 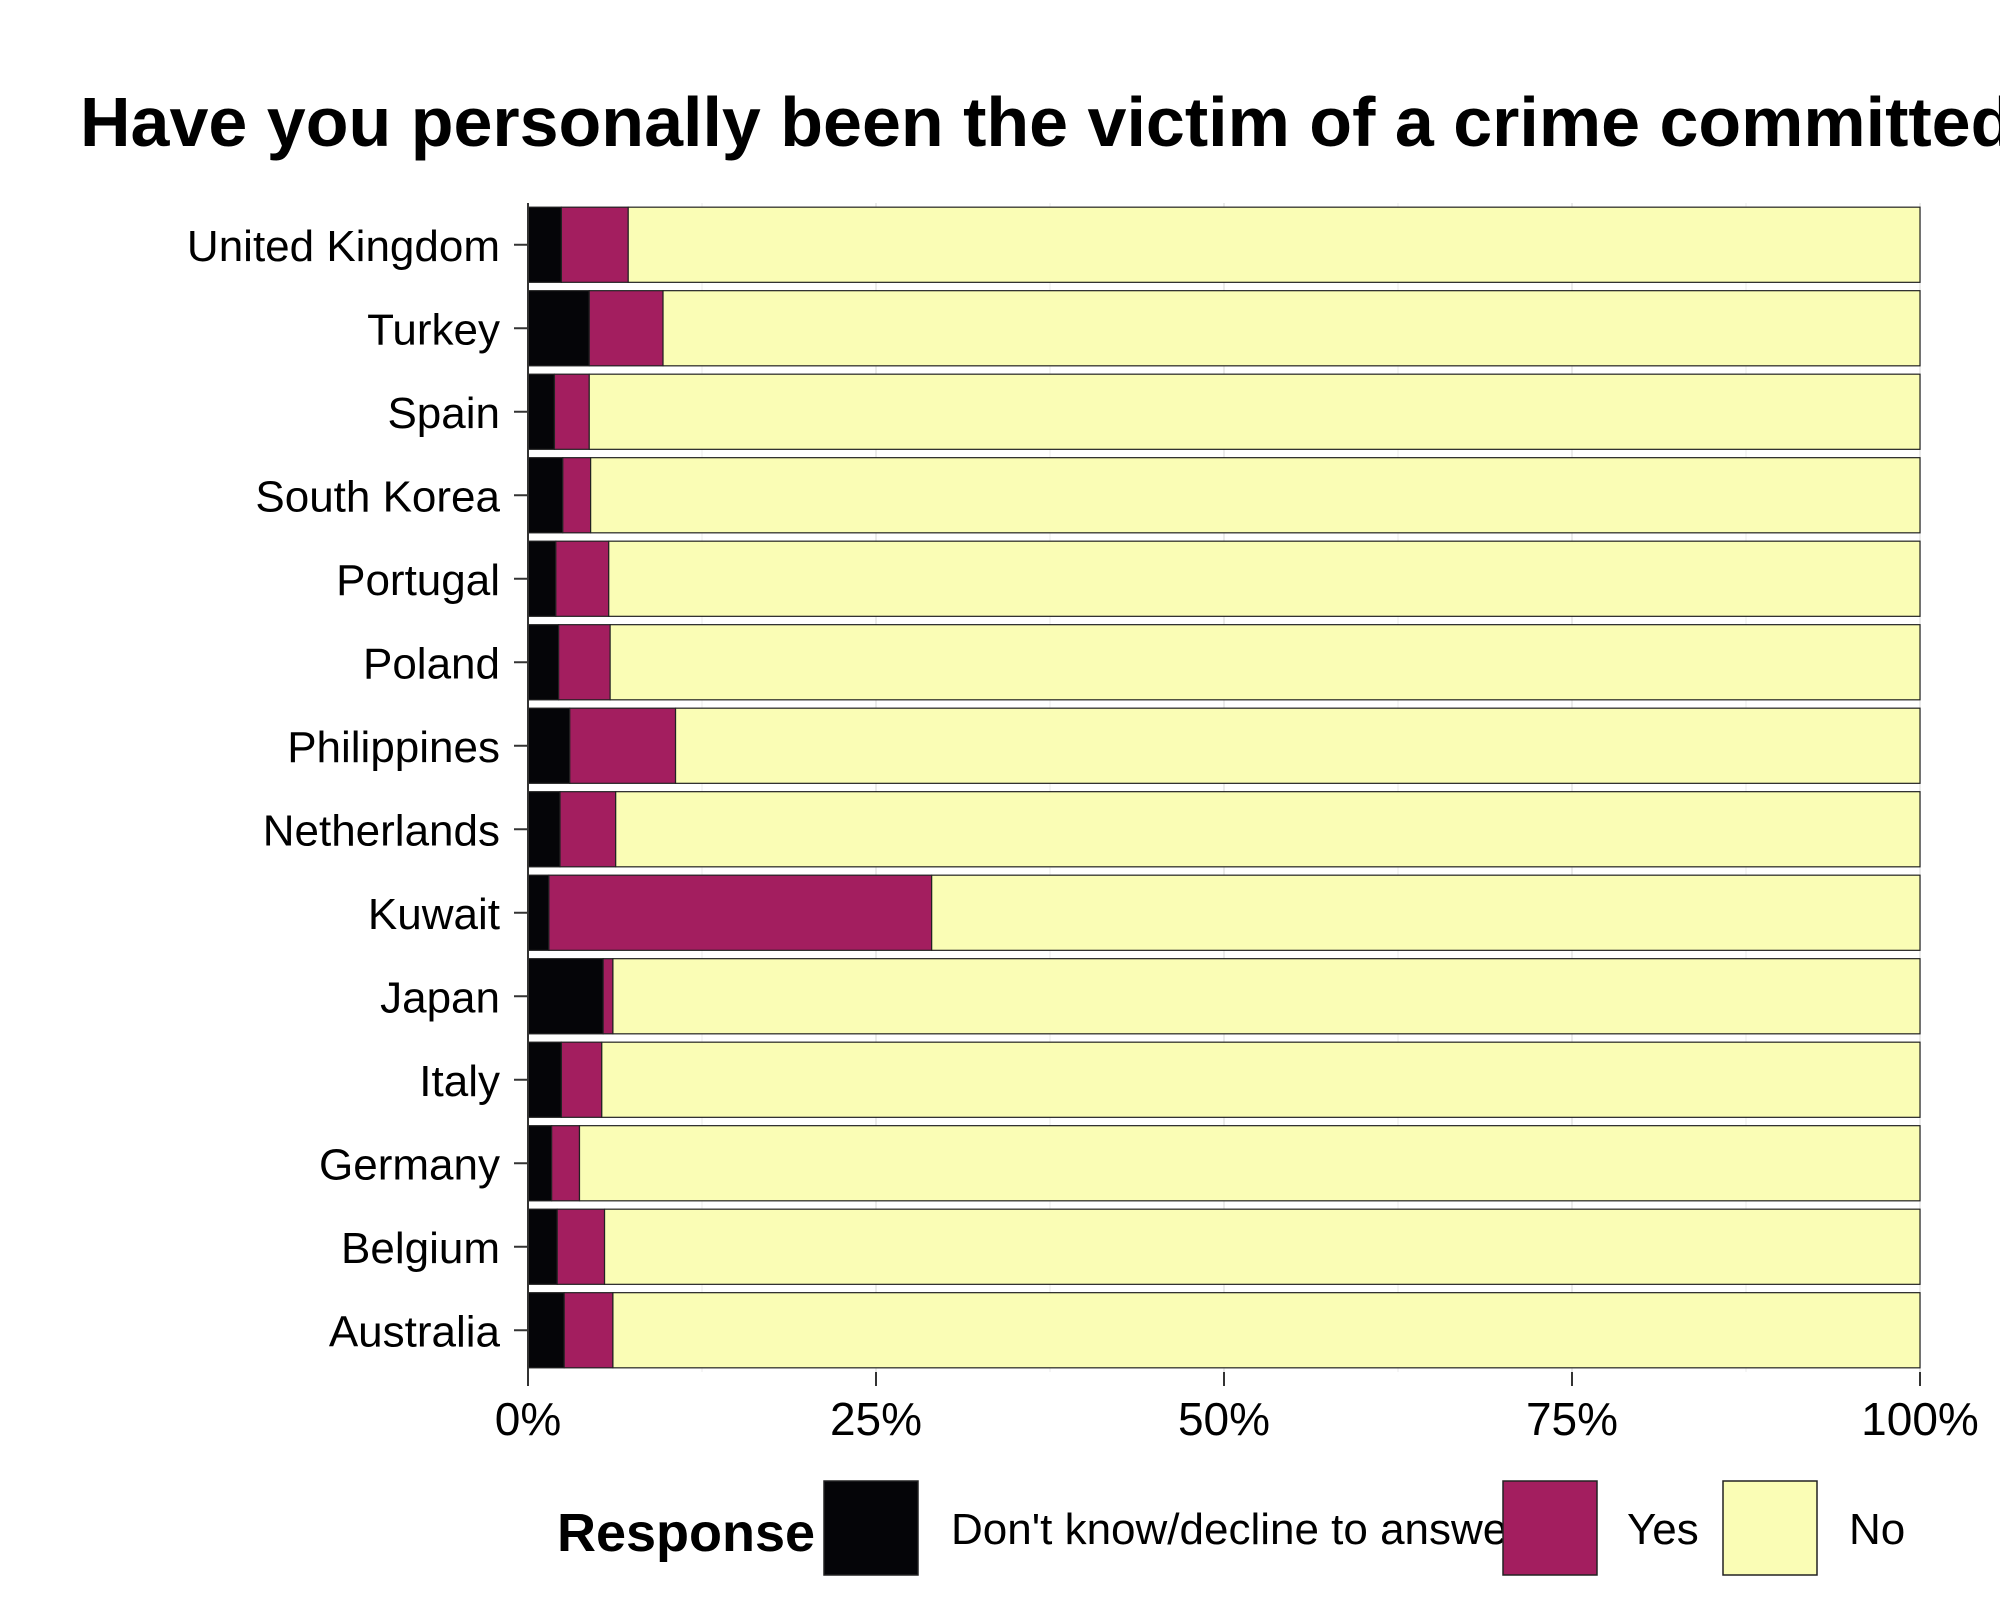 I want to click on x-tick-label: 0%, so click(x=528, y=1419).